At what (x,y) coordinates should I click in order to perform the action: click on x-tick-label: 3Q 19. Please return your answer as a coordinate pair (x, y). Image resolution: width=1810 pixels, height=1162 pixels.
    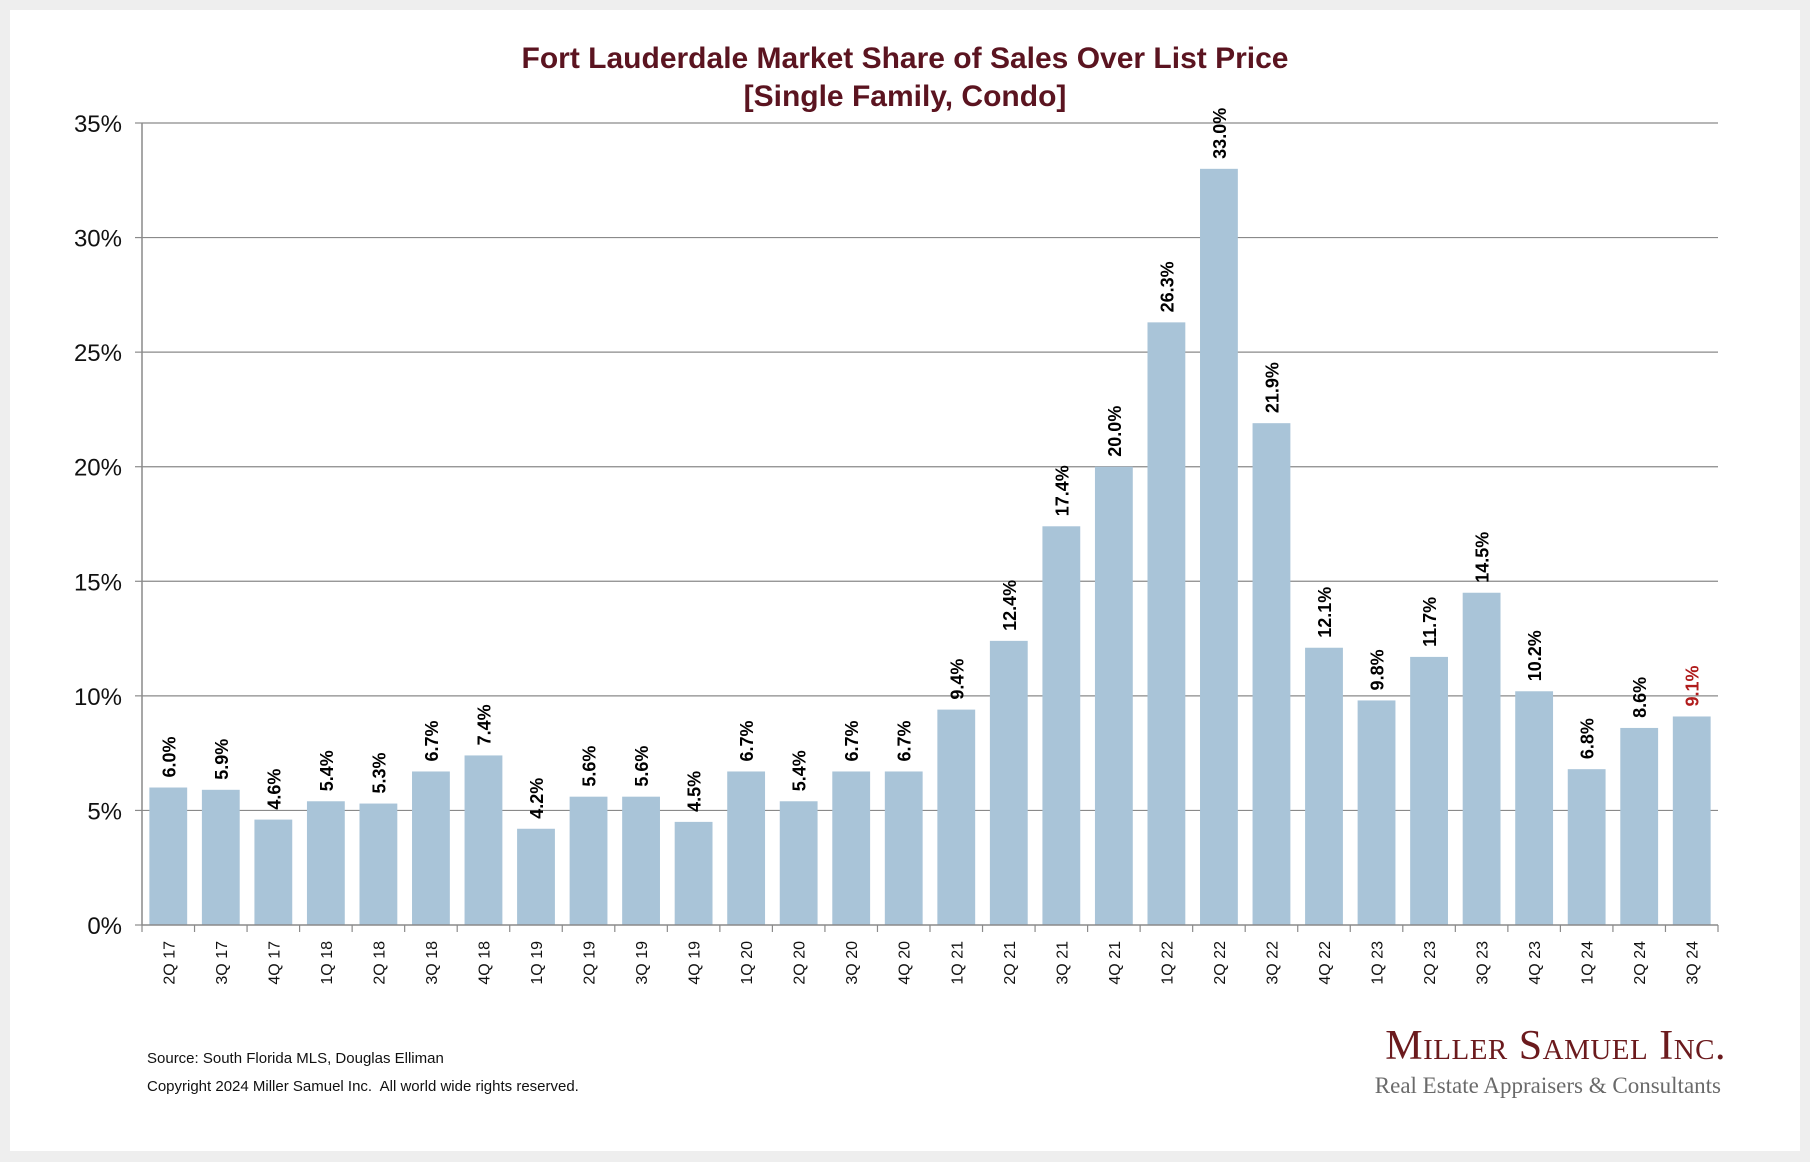
    Looking at the image, I should click on (642, 963).